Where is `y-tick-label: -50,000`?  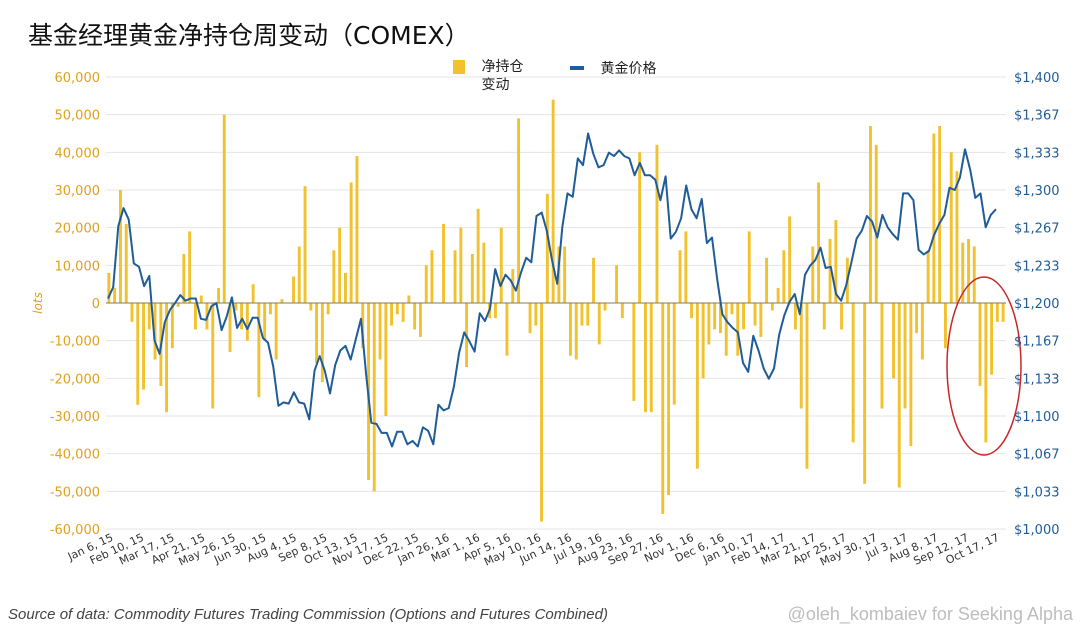
y-tick-label: -50,000 is located at coordinates (75, 492).